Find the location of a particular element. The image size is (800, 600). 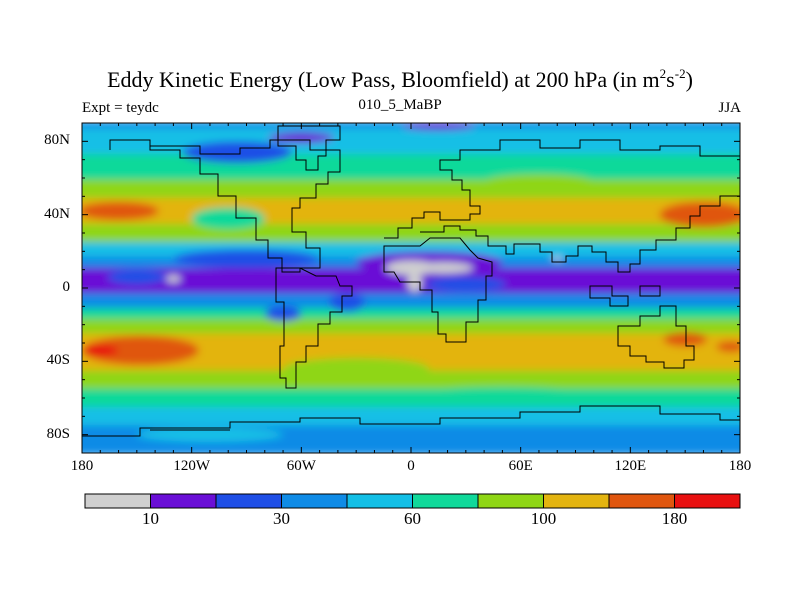

coastline-eurasia is located at coordinates (562, 206).